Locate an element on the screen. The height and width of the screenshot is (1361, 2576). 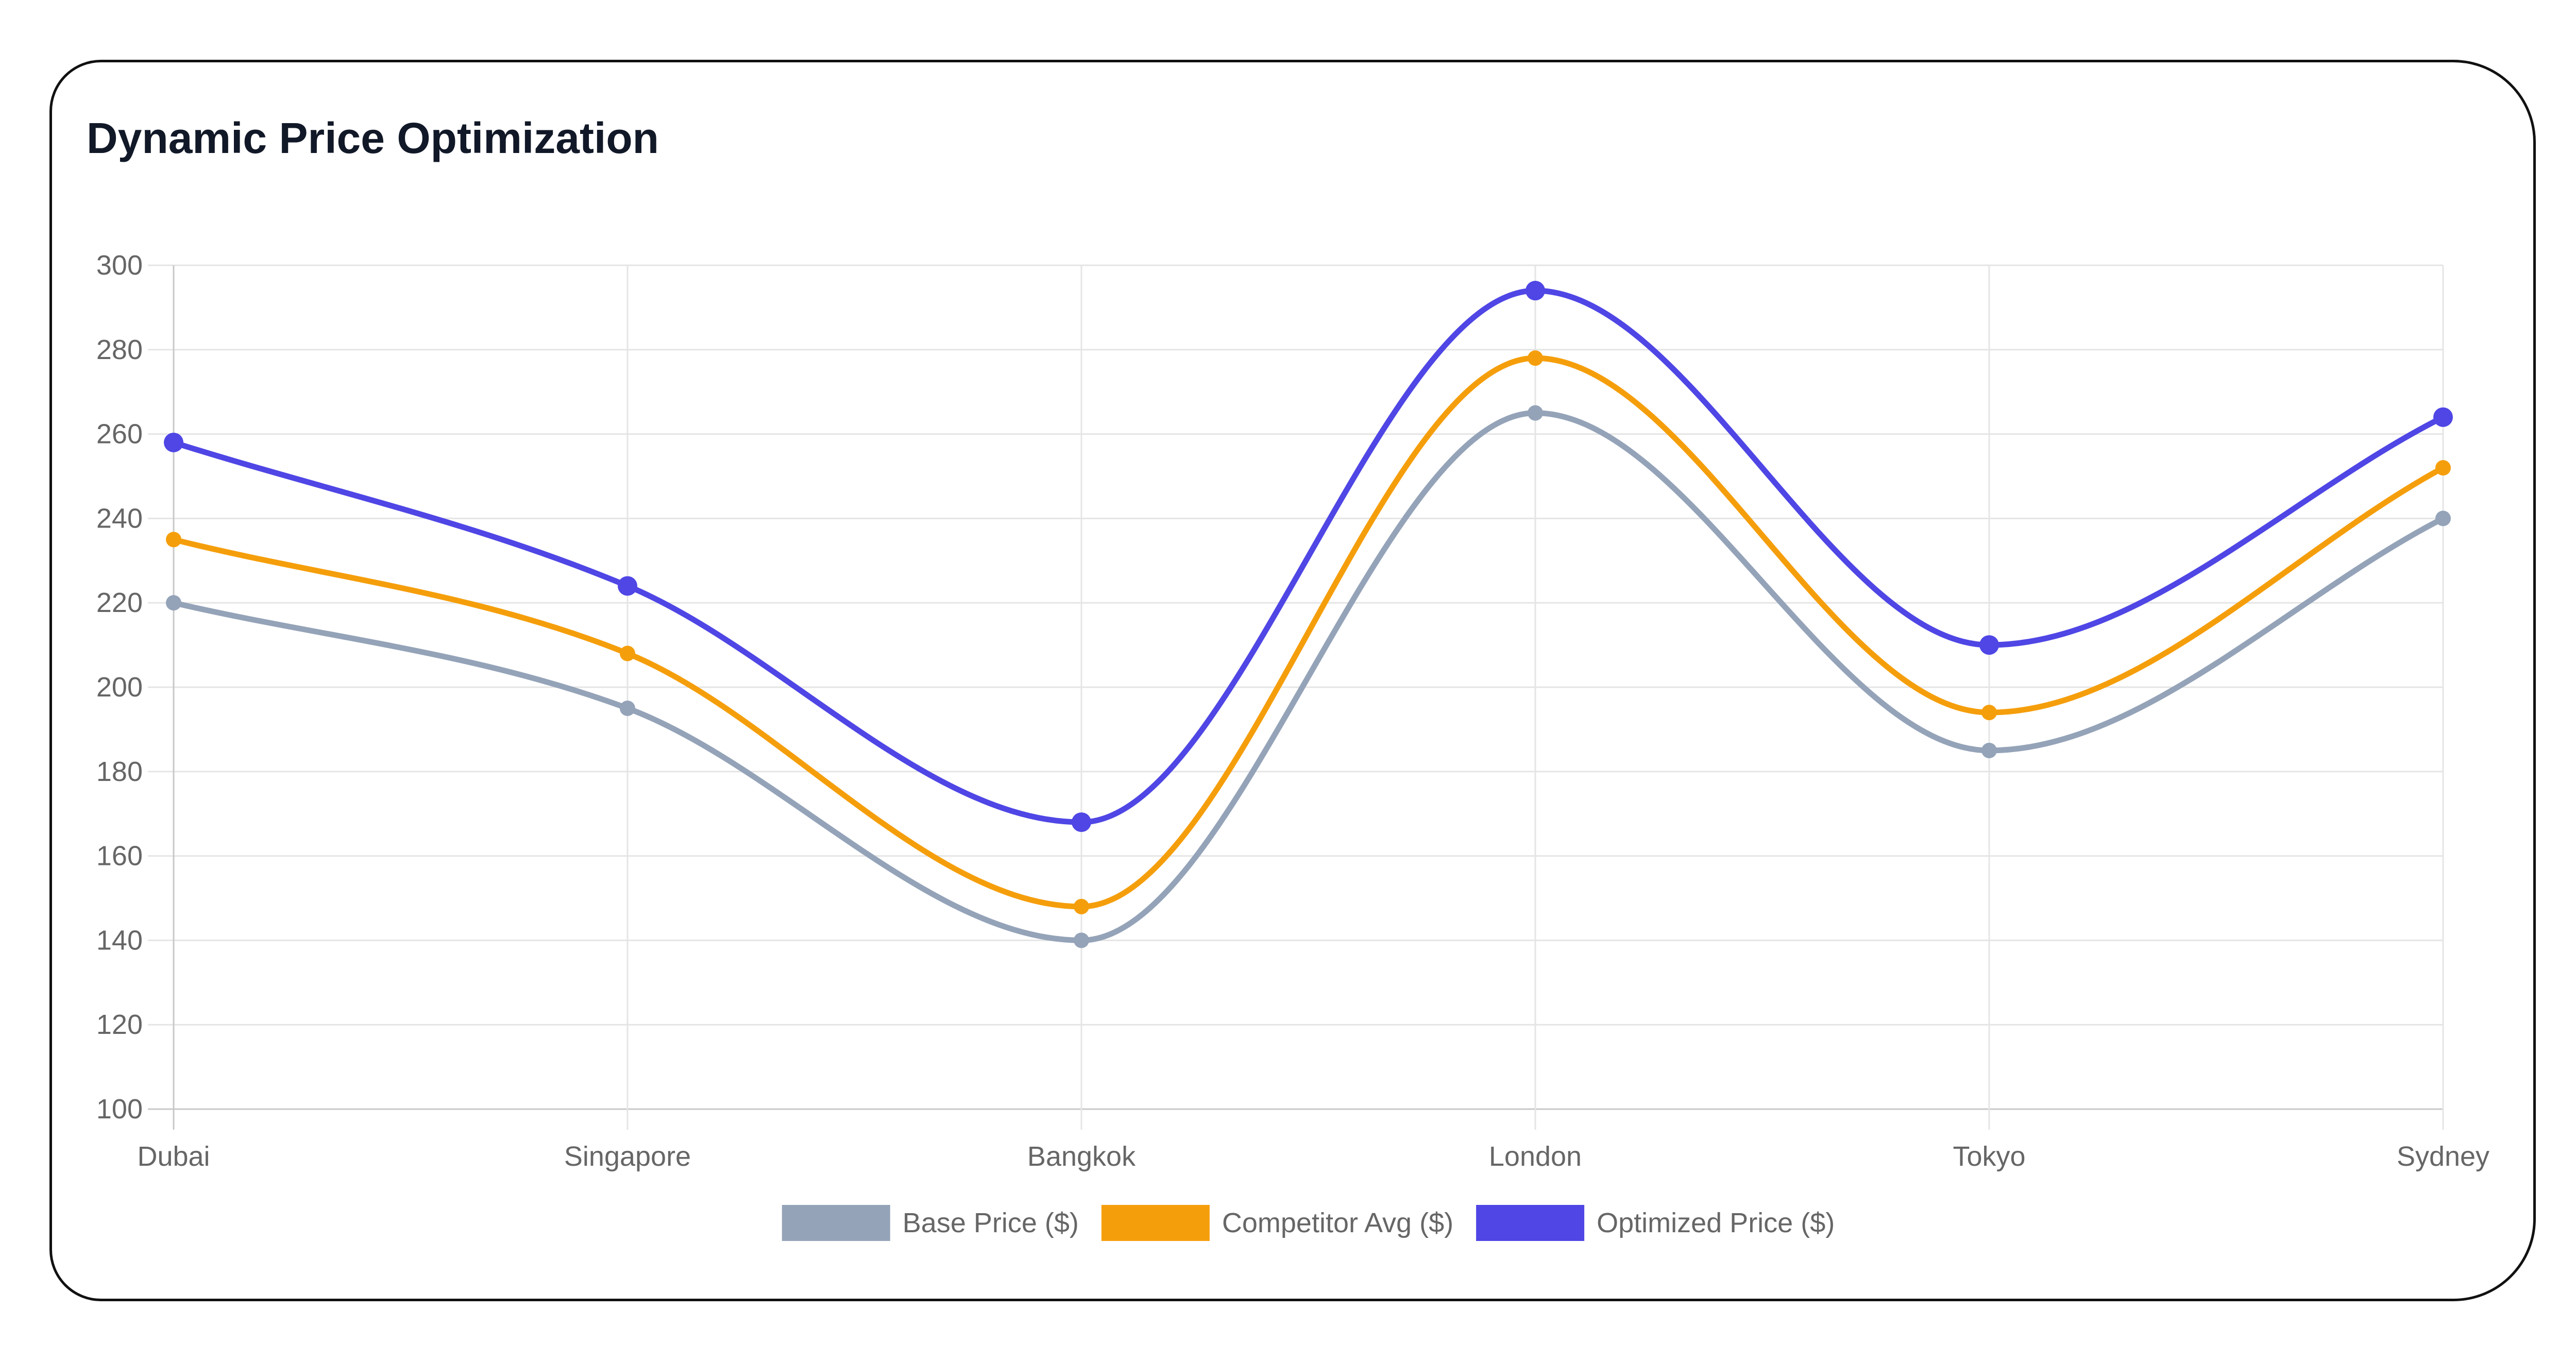
legend-item-base-price: Base Price ($) is located at coordinates (930, 1223).